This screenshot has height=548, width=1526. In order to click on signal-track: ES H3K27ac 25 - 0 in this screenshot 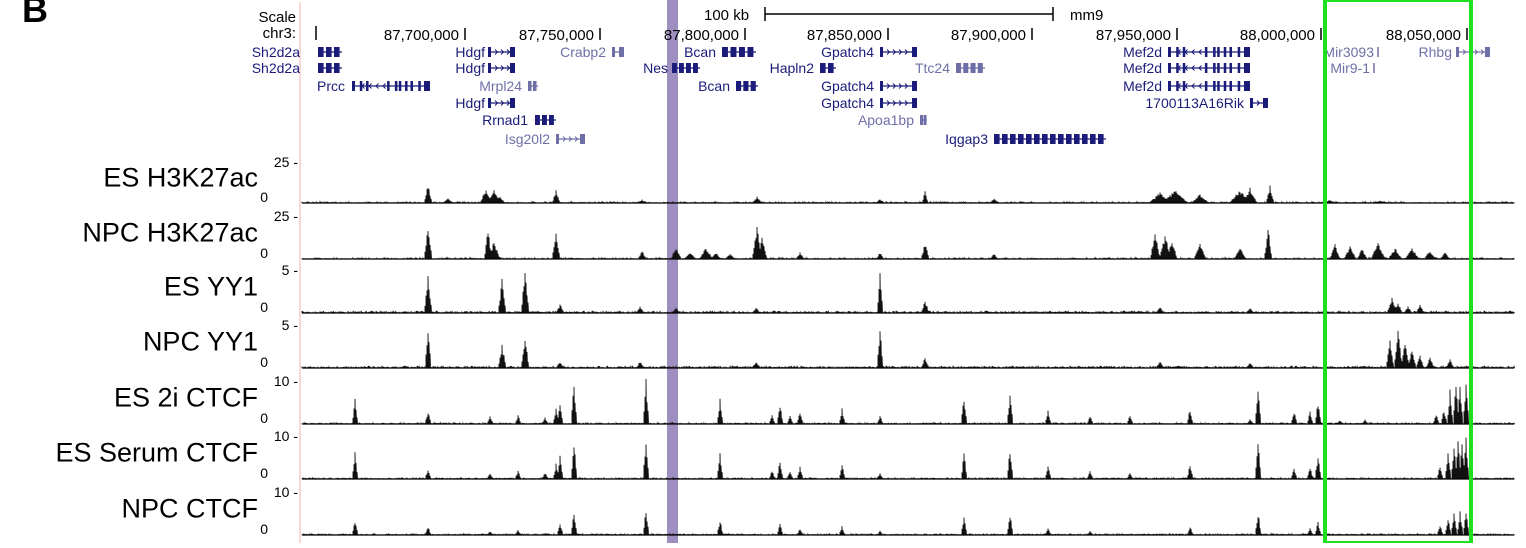, I will do `click(809, 179)`.